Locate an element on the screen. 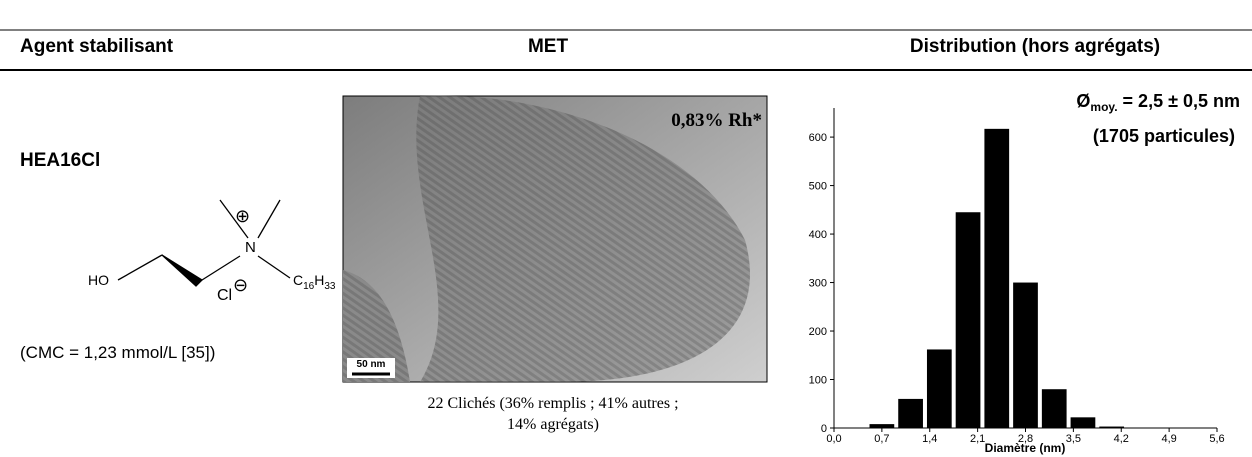 This screenshot has width=1252, height=457. cmc: (CMC = 1,23 mmol/L [35]) is located at coordinates (117, 352).